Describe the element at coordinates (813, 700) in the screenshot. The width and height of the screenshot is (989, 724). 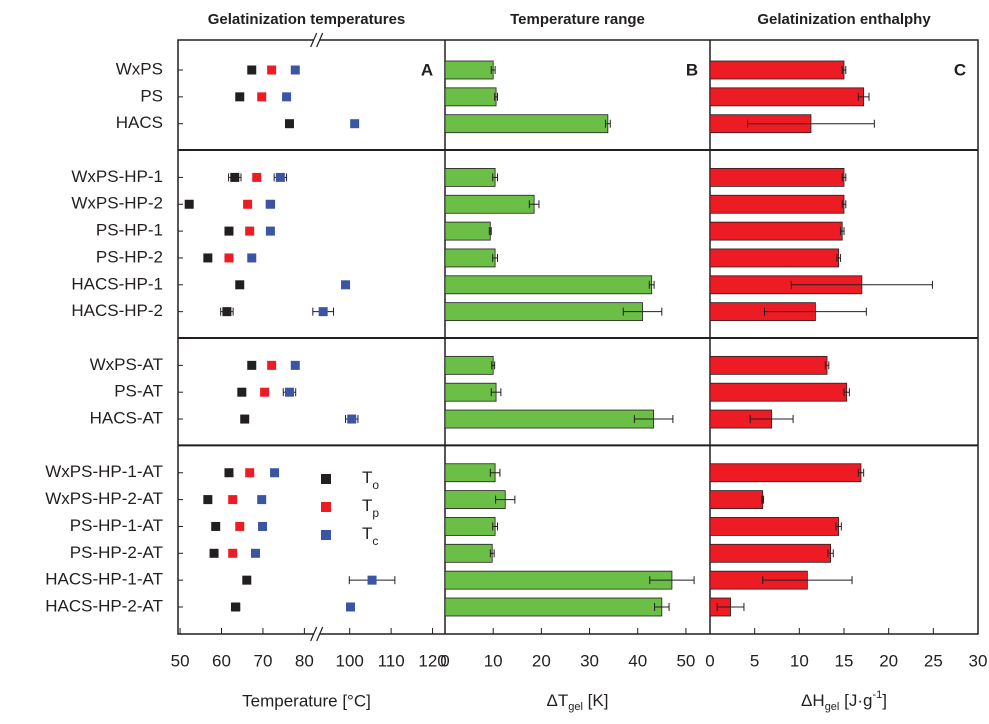
I see `label-text: ΔH` at that location.